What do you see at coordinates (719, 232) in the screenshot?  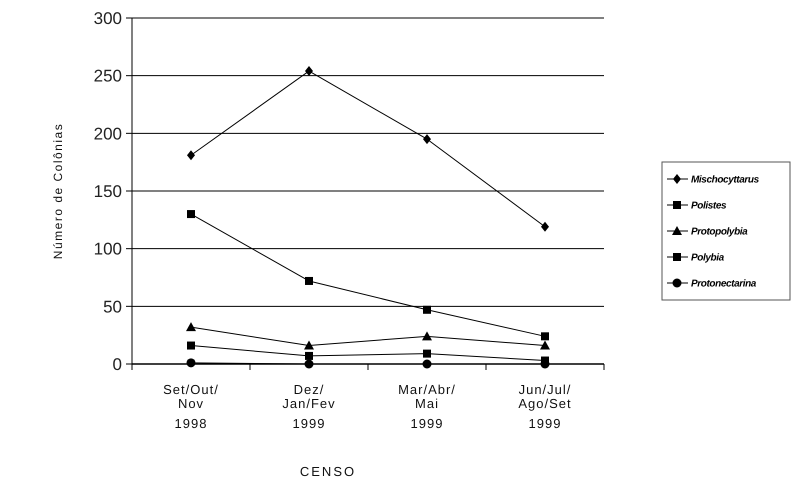 I see `legend-label: Protopolybia` at bounding box center [719, 232].